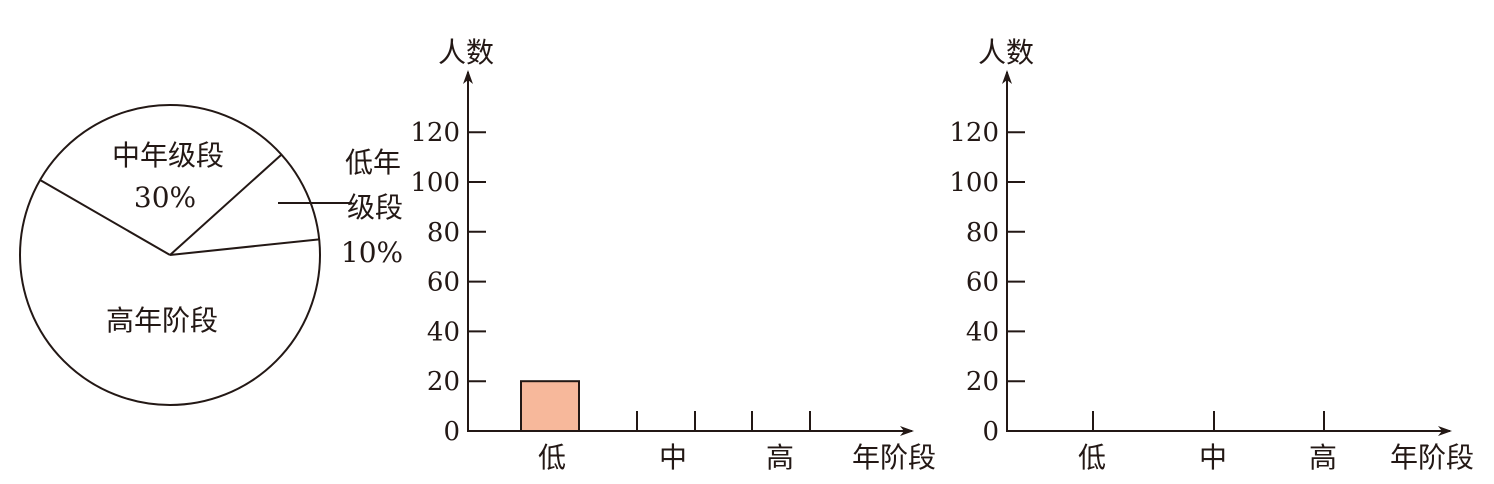 The width and height of the screenshot is (1494, 484). What do you see at coordinates (162, 320) in the screenshot?
I see `pie-label-high: 高年阶段` at bounding box center [162, 320].